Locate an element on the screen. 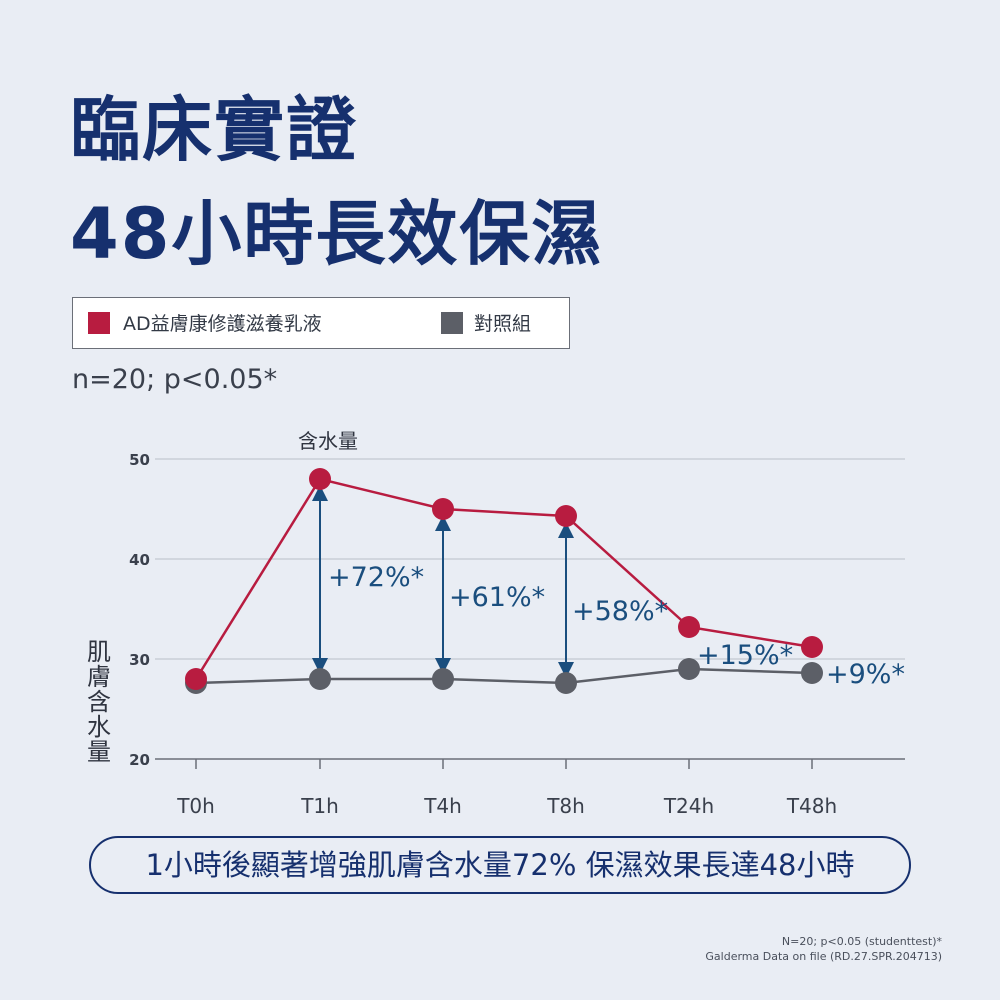 The height and width of the screenshot is (1000, 1000). y-axis-label: 肌 膚 含 水 量 is located at coordinates (99, 702).